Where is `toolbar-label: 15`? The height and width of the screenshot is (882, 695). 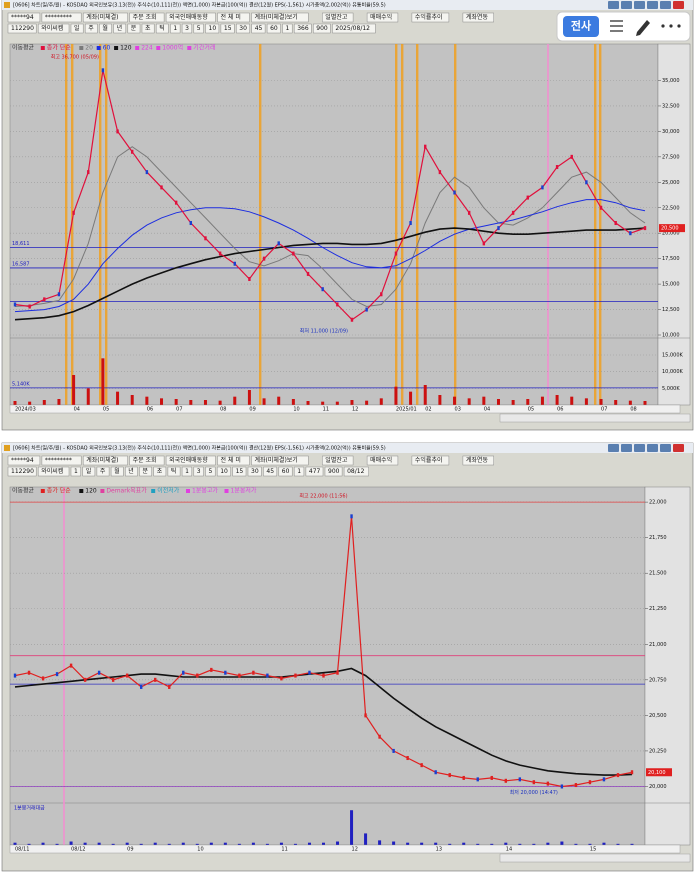 toolbar-label: 15 is located at coordinates (240, 471).